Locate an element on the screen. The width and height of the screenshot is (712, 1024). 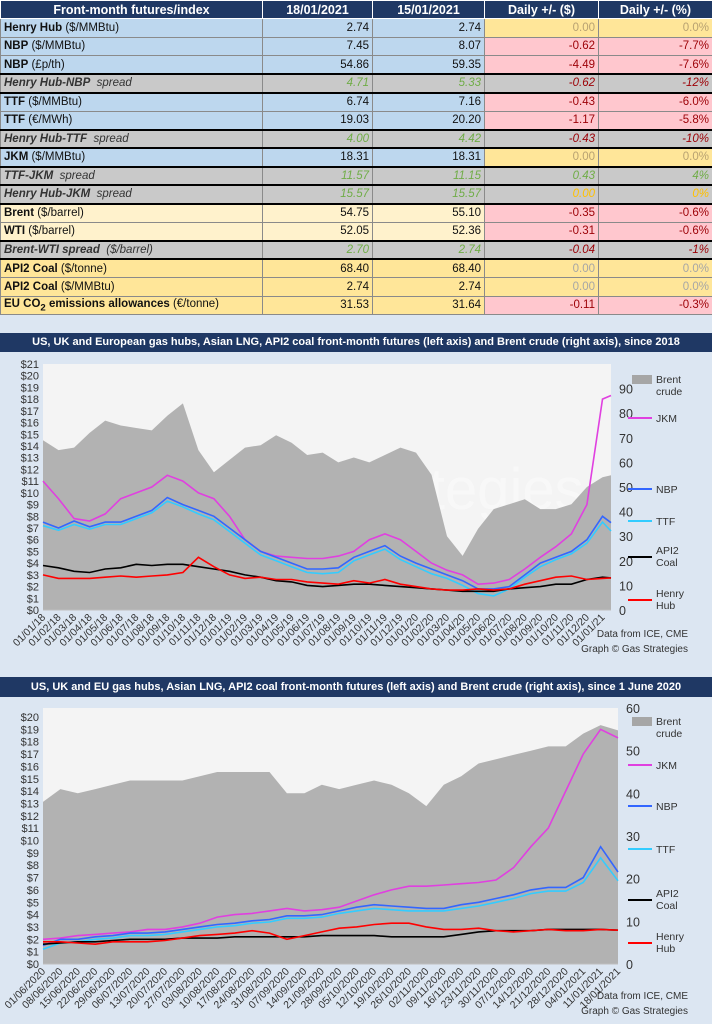
label-bold: NBP is located at coordinates (16, 46).